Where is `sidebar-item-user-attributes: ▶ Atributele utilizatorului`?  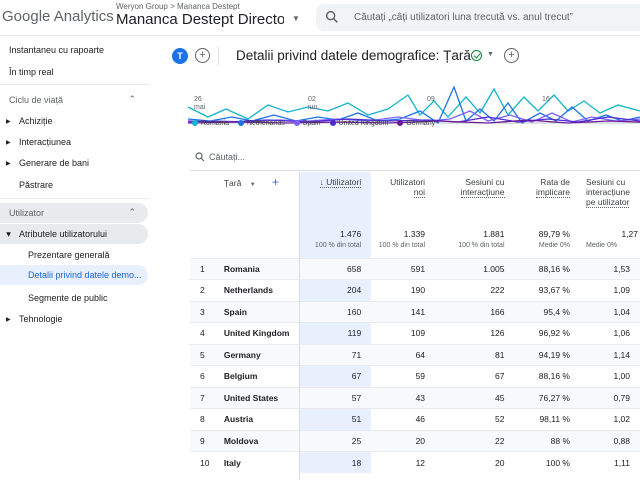
sidebar-item-user-attributes: ▶ Atributele utilizatorului is located at coordinates (74, 234).